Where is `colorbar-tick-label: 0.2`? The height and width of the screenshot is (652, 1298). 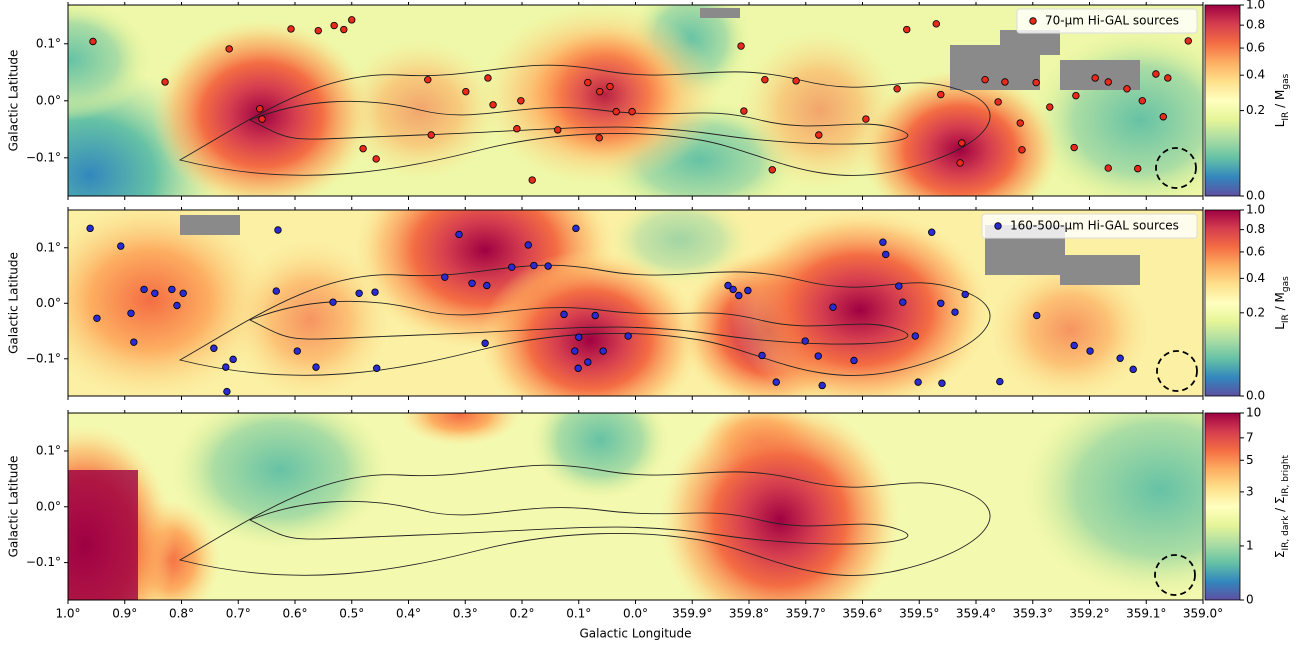 colorbar-tick-label: 0.2 is located at coordinates (1255, 312).